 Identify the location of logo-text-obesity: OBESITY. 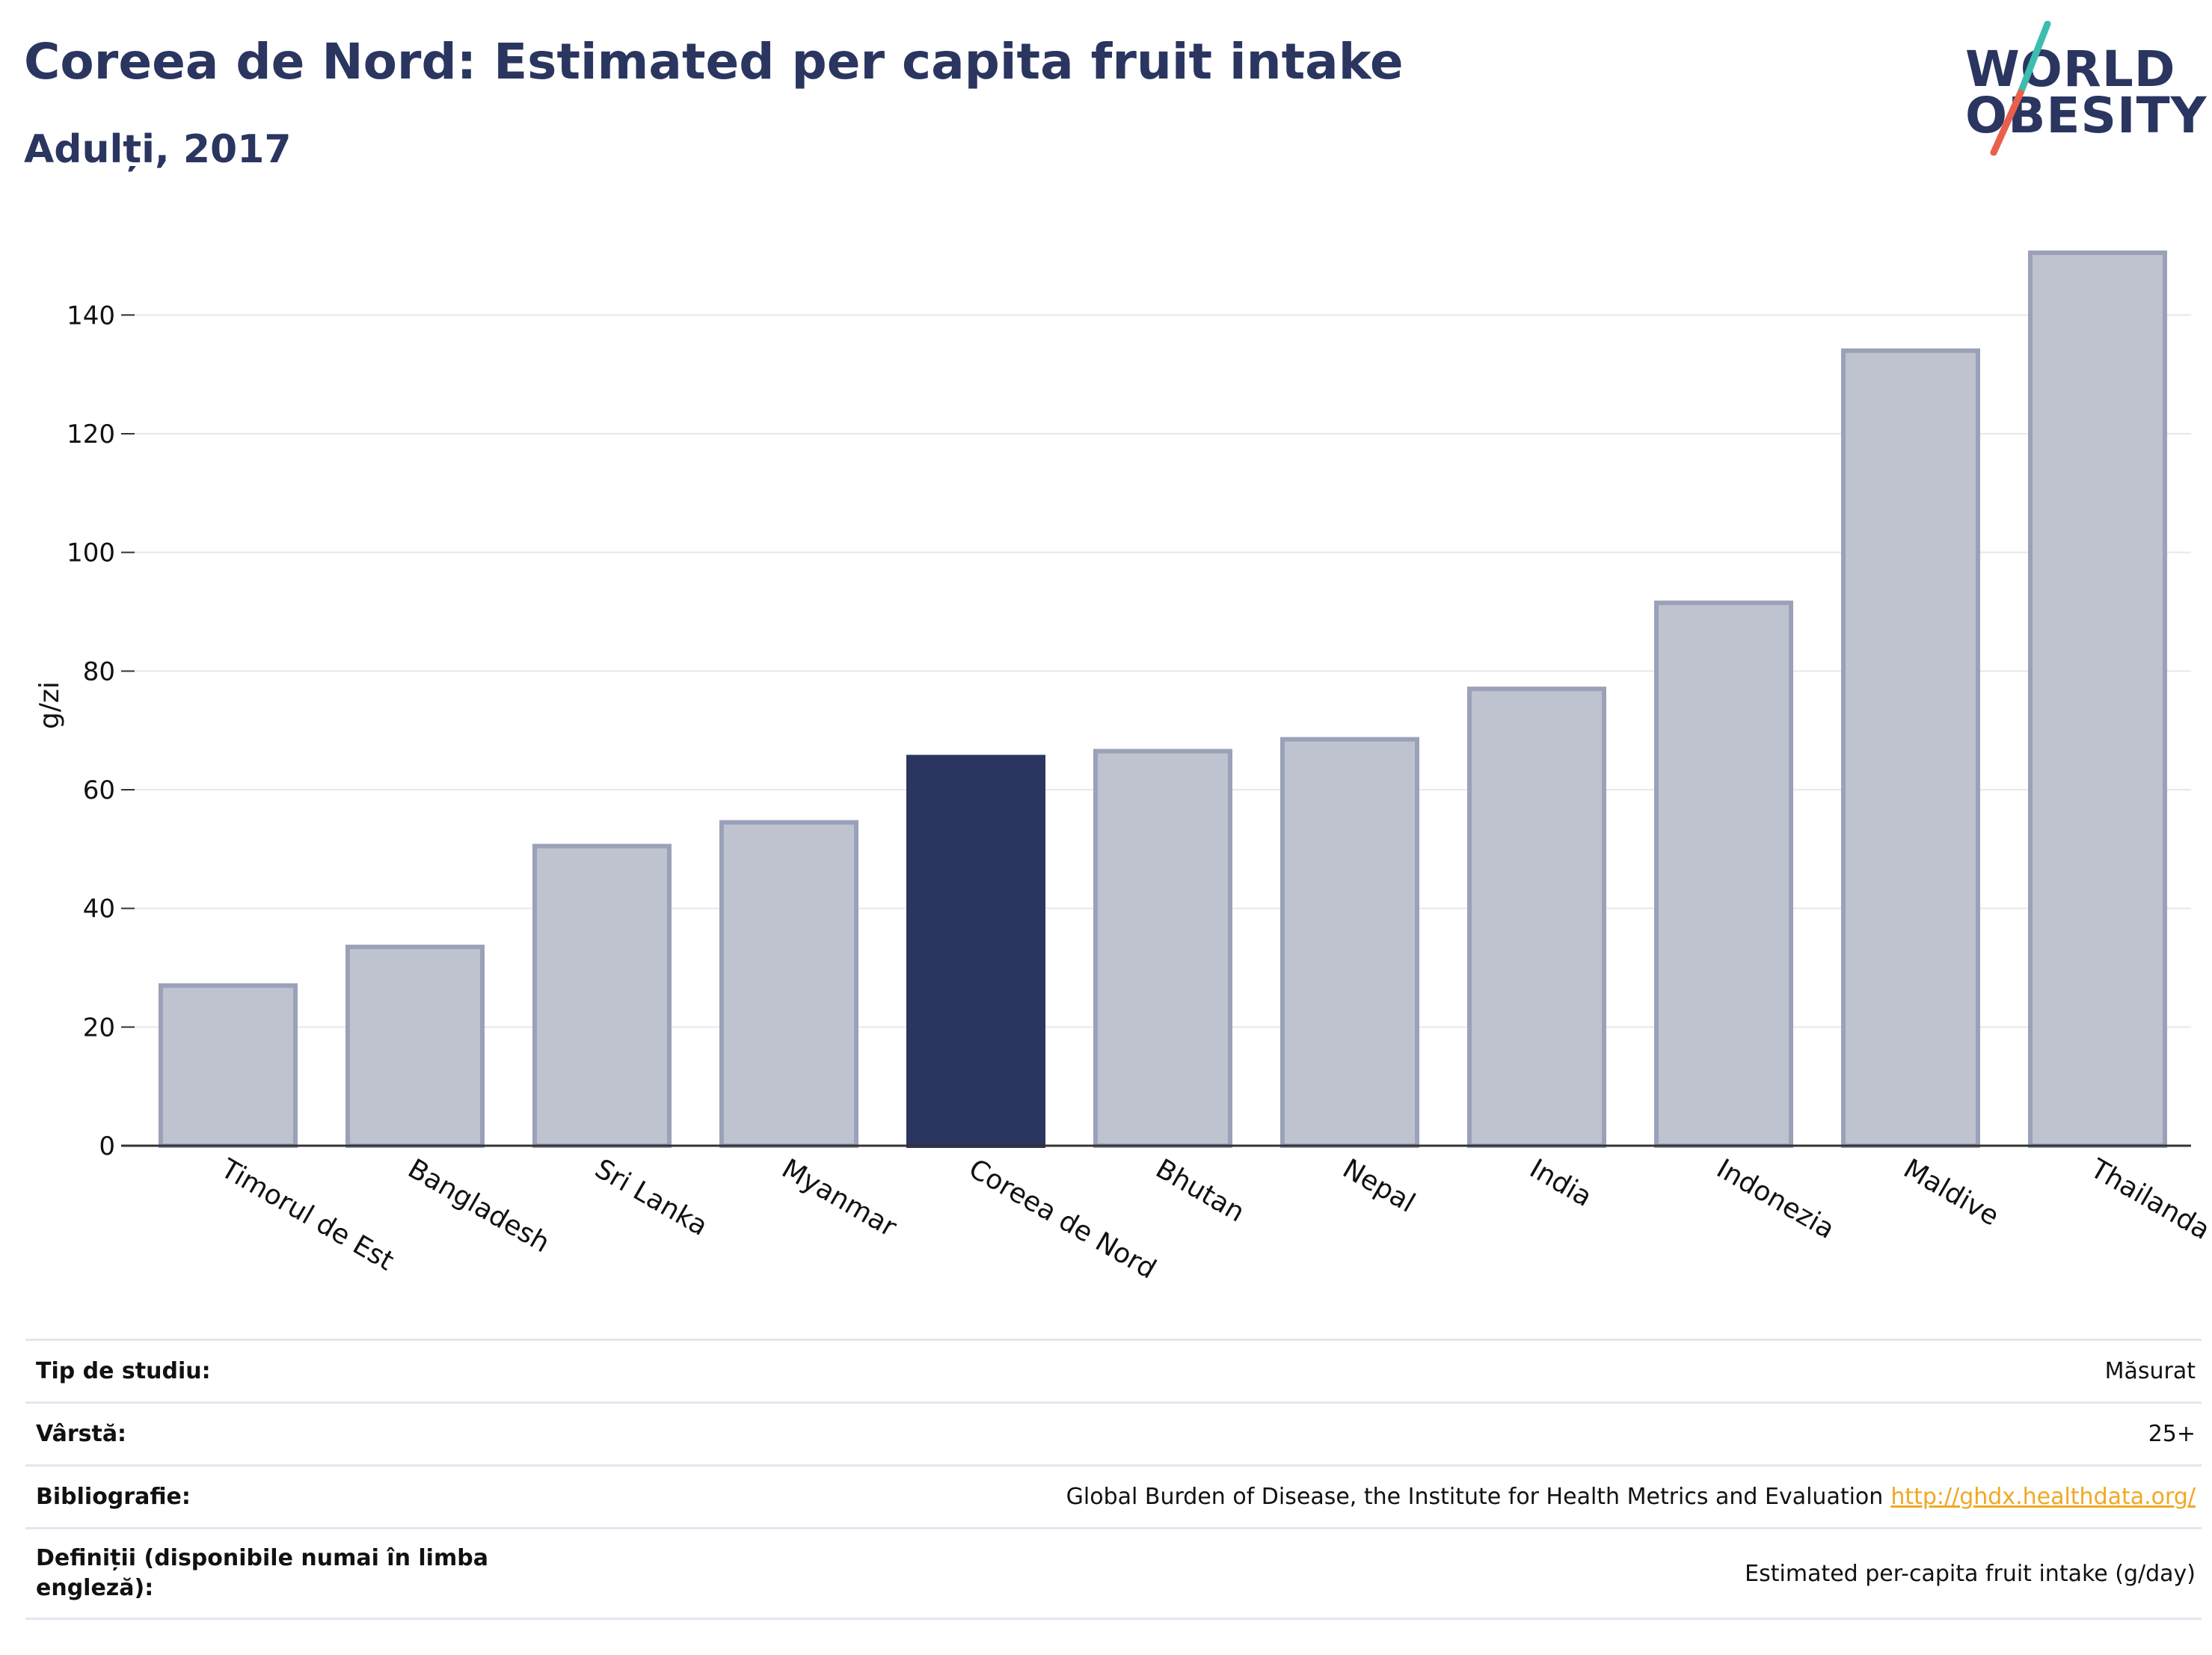
(2086, 115).